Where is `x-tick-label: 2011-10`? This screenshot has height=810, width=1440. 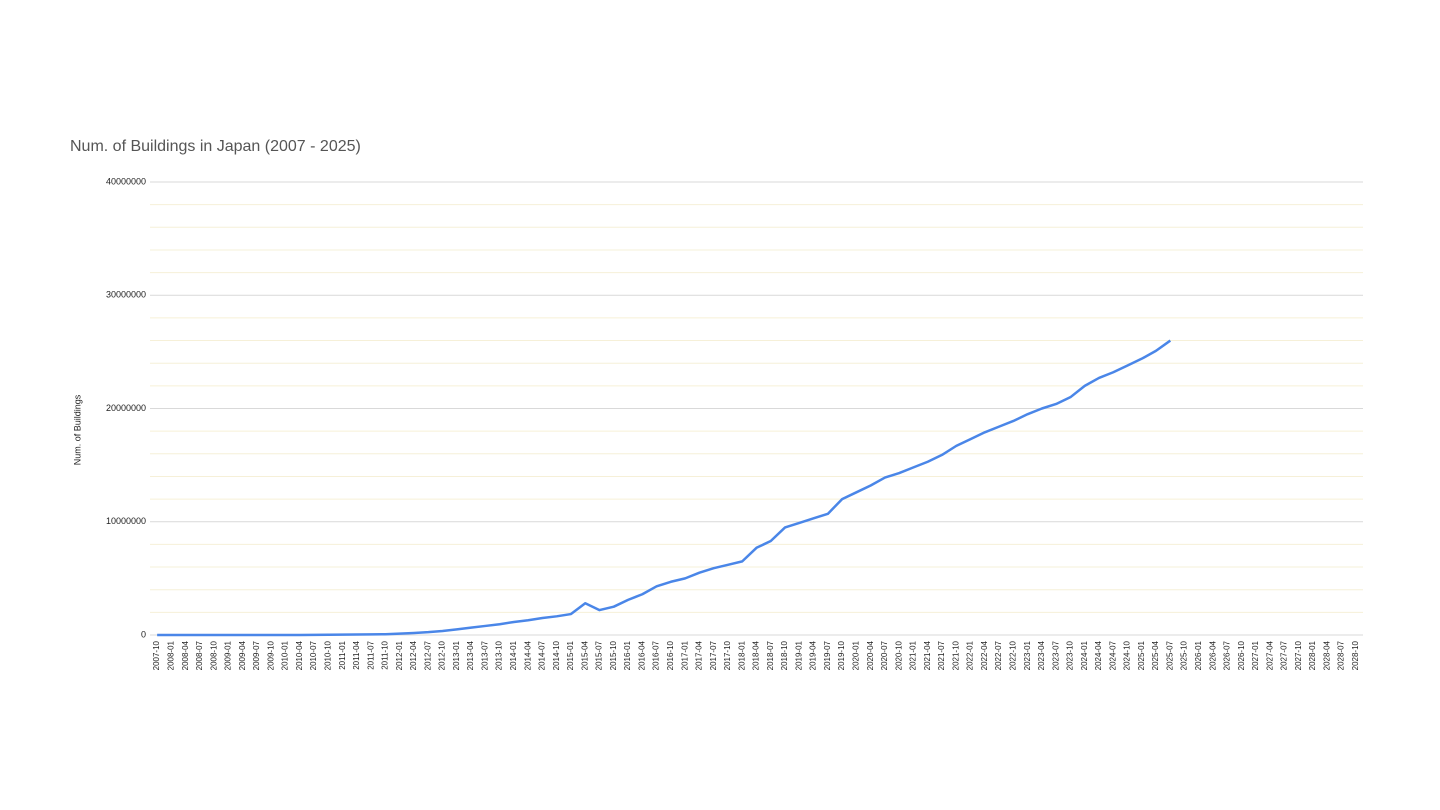 x-tick-label: 2011-10 is located at coordinates (385, 654).